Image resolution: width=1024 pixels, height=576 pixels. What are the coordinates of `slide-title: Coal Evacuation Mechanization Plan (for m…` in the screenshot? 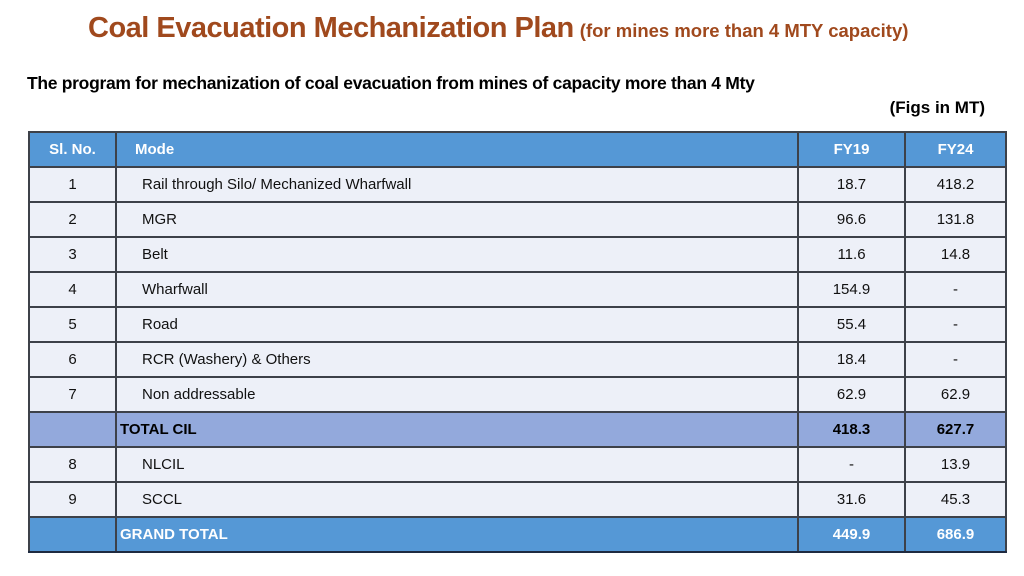 It's located at (498, 28).